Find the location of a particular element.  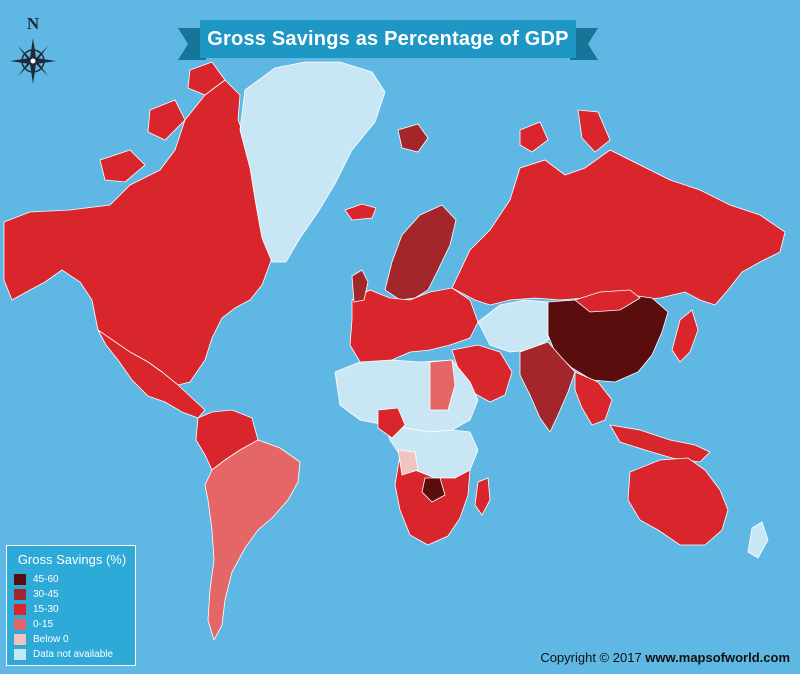

region-iceland is located at coordinates (360, 212).